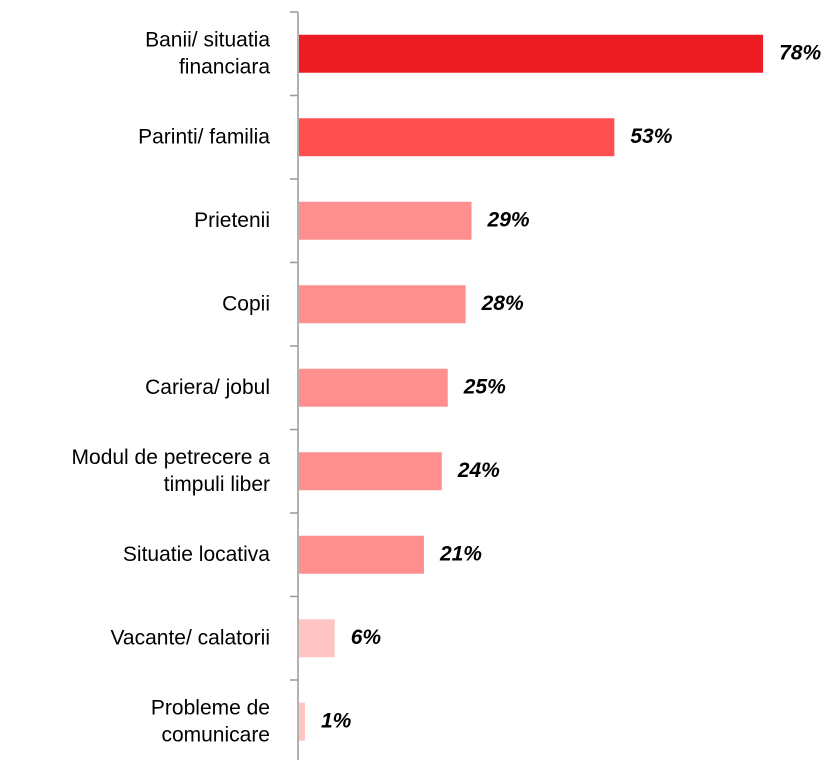 The image size is (831, 760). What do you see at coordinates (366, 637) in the screenshot?
I see `value-label: 6%` at bounding box center [366, 637].